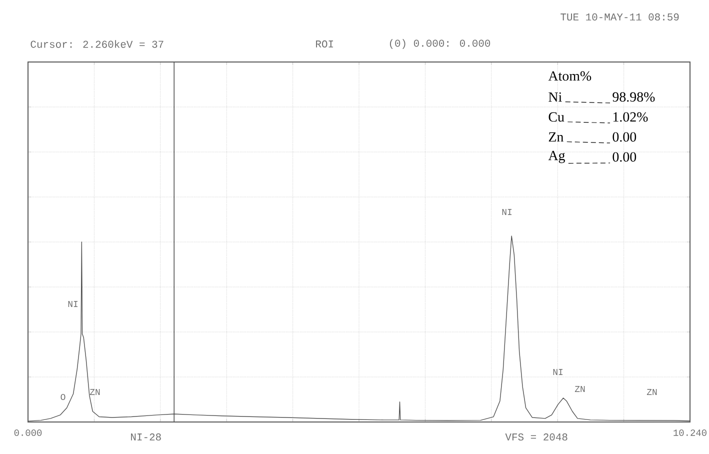 This screenshot has width=709, height=454. I want to click on text: 1.02%, so click(630, 117).